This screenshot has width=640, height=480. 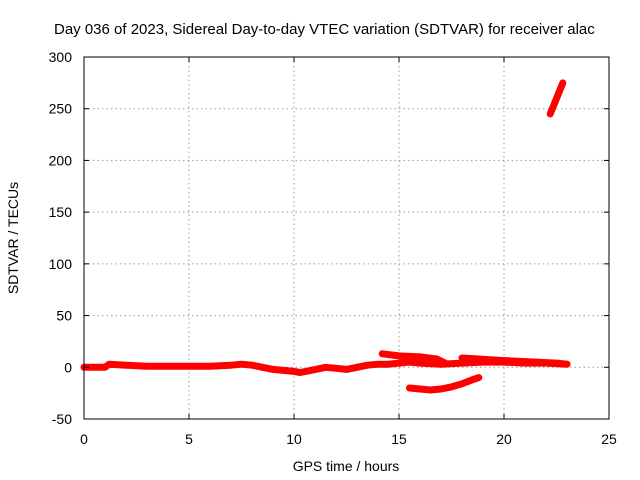 I want to click on y-tick-label: 250, so click(x=61, y=109).